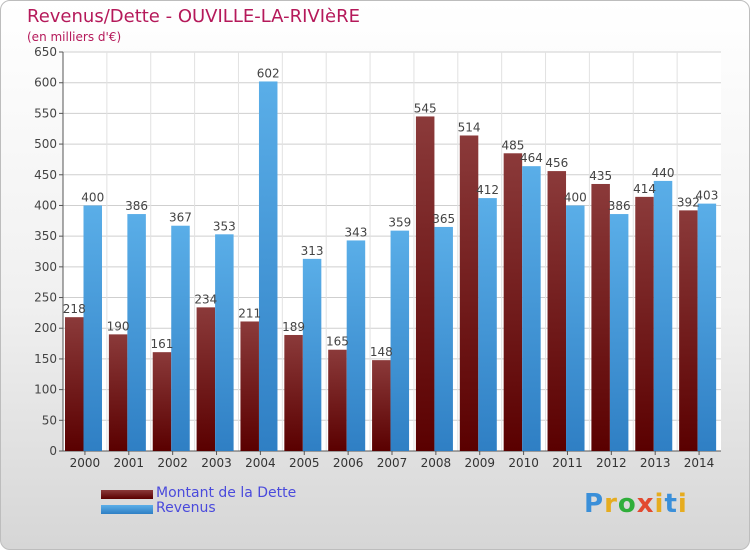 The height and width of the screenshot is (550, 750). What do you see at coordinates (556, 163) in the screenshot?
I see `label-debt-2011: 456` at bounding box center [556, 163].